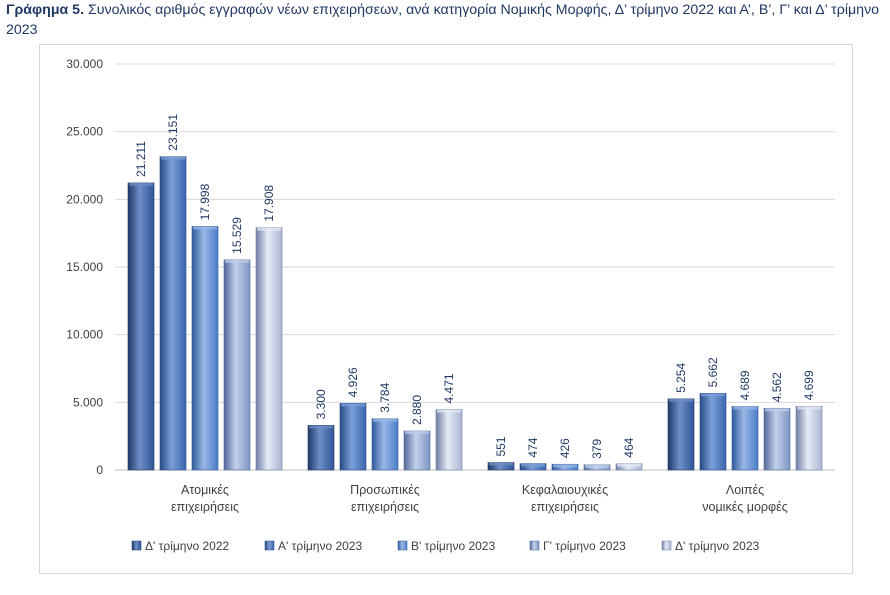 This screenshot has height=595, width=890. I want to click on data-label: 21.211, so click(141, 159).